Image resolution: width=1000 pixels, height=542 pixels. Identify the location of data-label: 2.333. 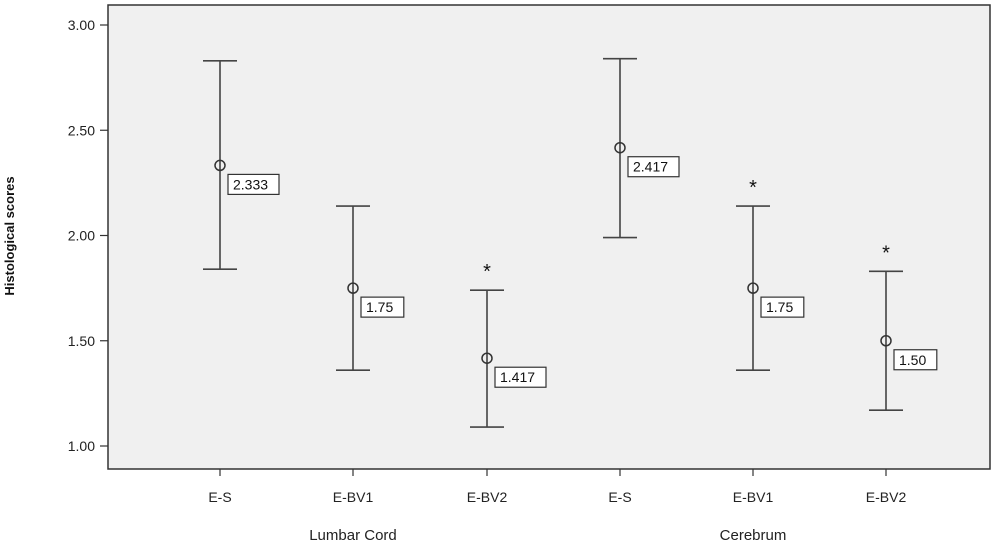
(250, 184).